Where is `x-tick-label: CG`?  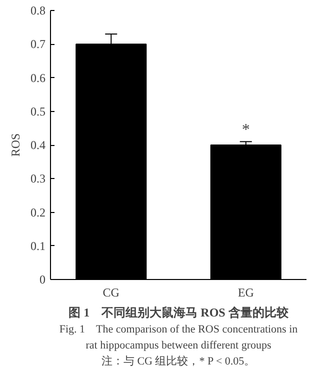 x-tick-label: CG is located at coordinates (111, 293).